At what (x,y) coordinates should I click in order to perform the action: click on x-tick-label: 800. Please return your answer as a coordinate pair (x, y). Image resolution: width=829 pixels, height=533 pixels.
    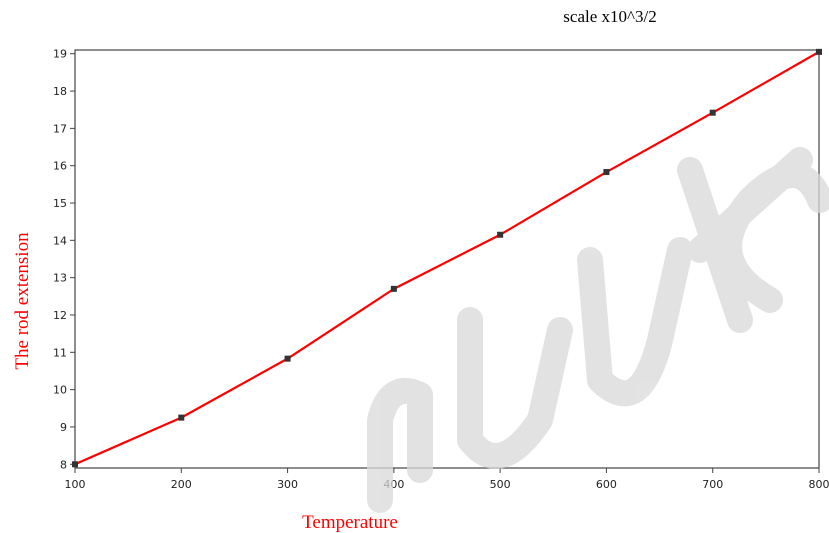
    Looking at the image, I should click on (819, 484).